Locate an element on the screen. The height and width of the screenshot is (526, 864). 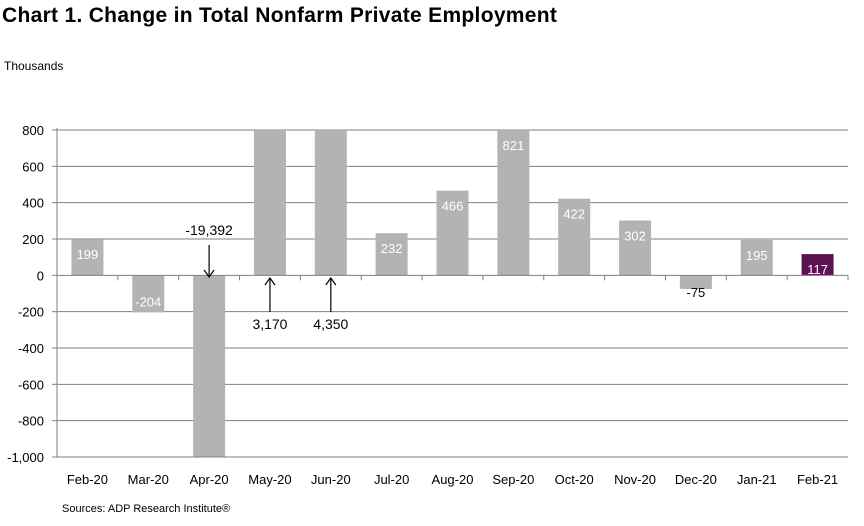
data-label: 195 is located at coordinates (757, 255).